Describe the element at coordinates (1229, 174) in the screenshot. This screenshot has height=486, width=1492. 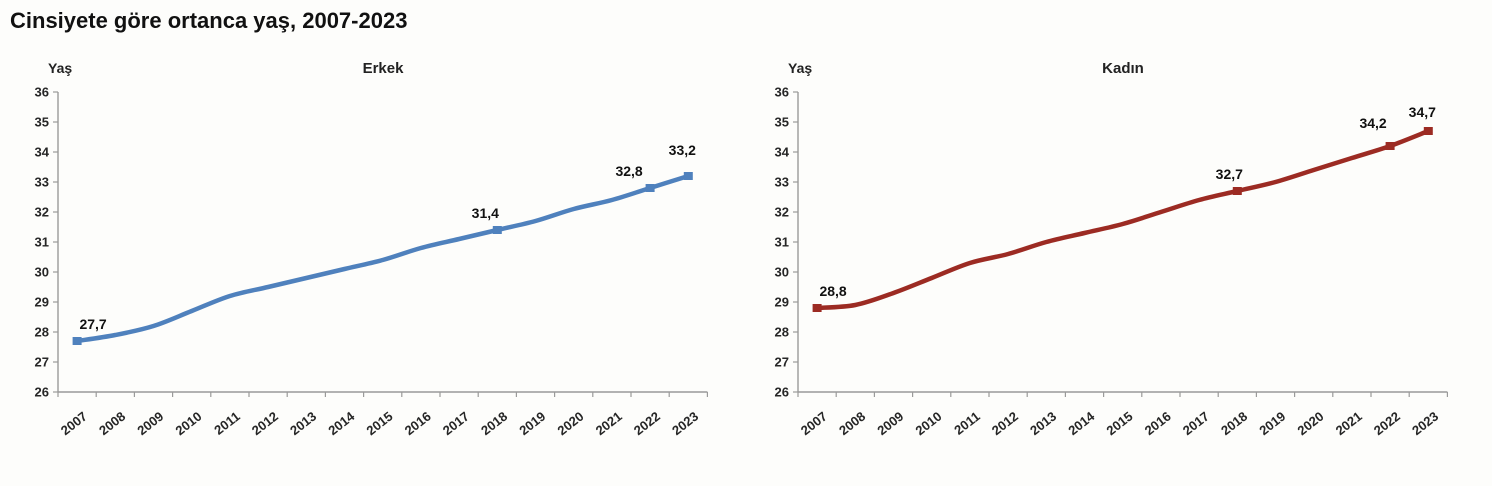
I see `data-point-label: 32,7` at that location.